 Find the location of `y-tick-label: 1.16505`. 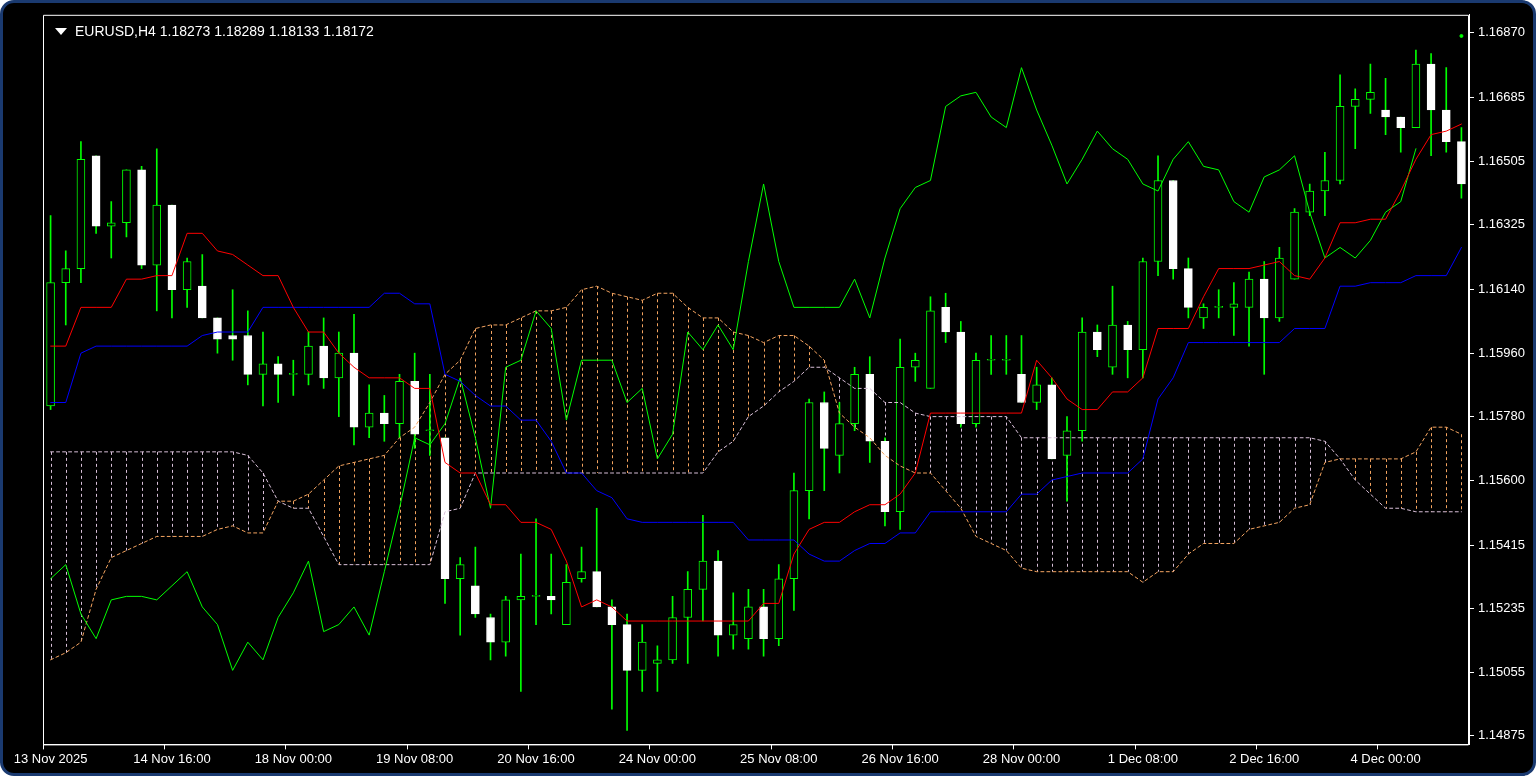

y-tick-label: 1.16505 is located at coordinates (1502, 160).